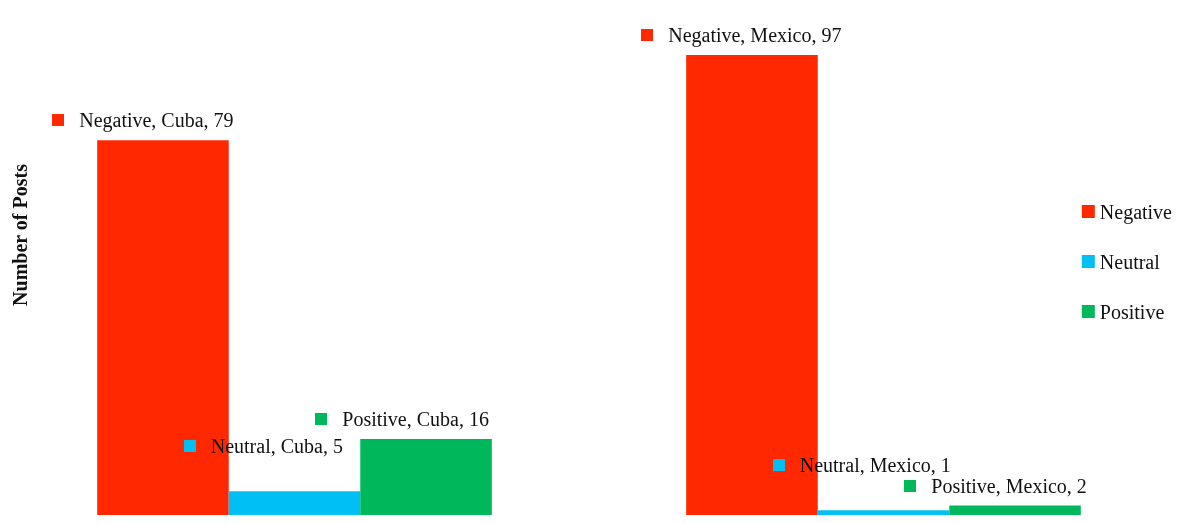 This screenshot has width=1179, height=523. I want to click on y-axis-title: Number of Posts, so click(20, 234).